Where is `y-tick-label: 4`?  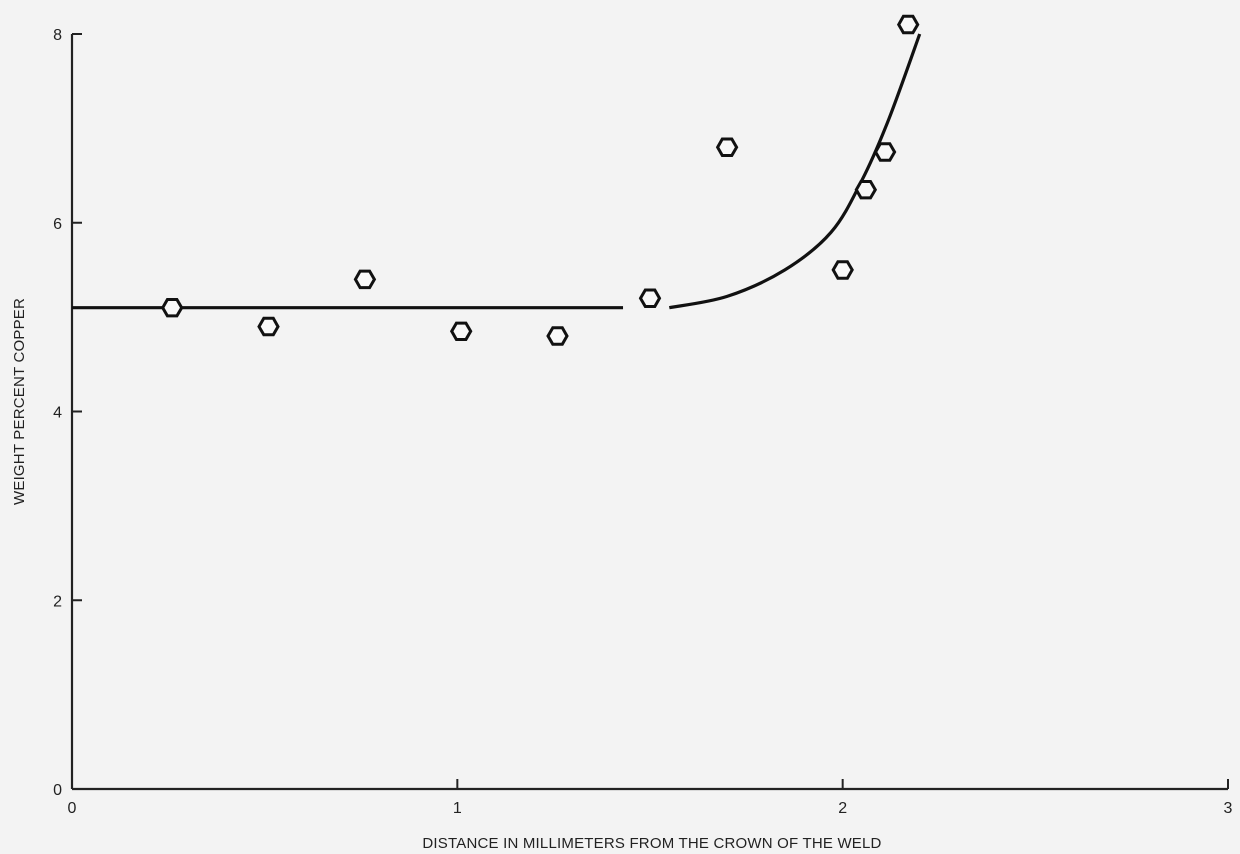 y-tick-label: 4 is located at coordinates (57, 413).